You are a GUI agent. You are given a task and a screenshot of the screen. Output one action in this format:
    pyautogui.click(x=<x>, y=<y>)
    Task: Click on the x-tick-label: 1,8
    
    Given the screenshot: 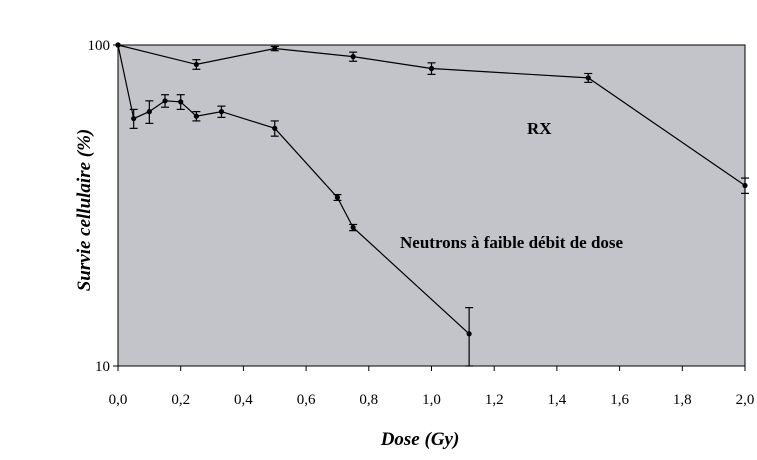 What is the action you would take?
    pyautogui.click(x=682, y=400)
    